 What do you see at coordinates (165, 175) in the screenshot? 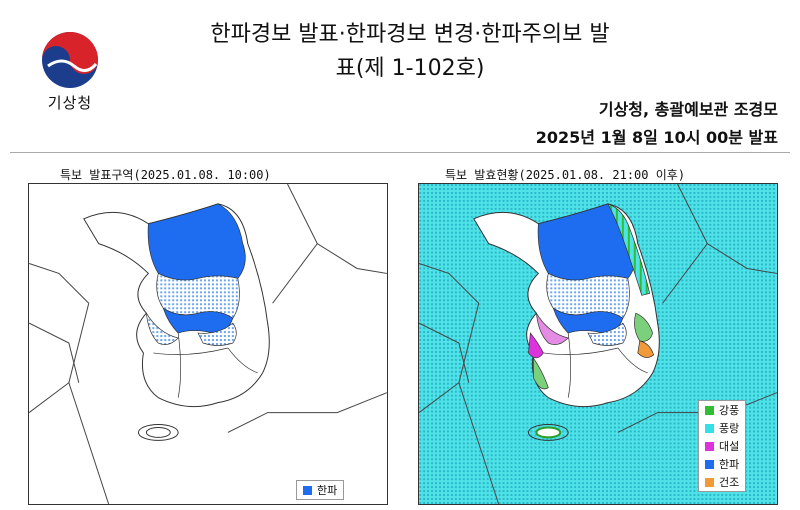
I see `left-map-title: 특보 발표구역(2025.01.08. 10:00)` at bounding box center [165, 175].